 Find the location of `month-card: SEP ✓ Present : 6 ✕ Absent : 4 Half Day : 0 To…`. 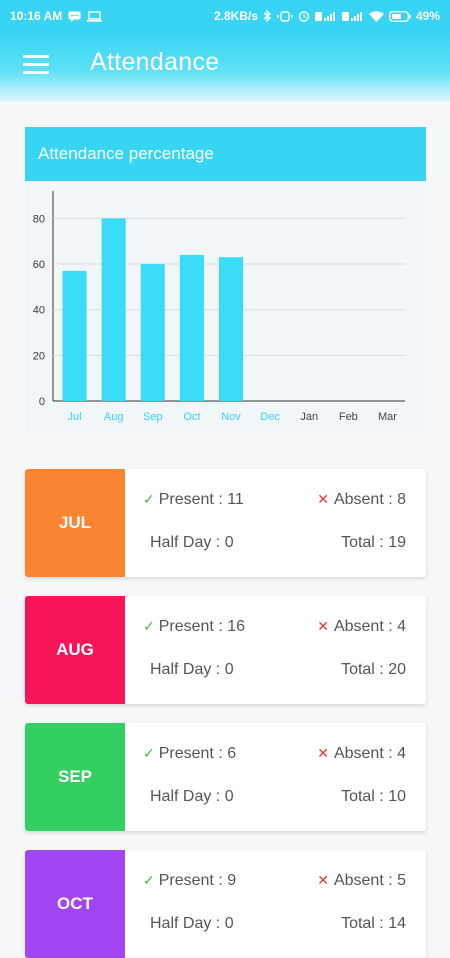

month-card: SEP ✓ Present : 6 ✕ Absent : 4 Half Day : 0 To… is located at coordinates (225, 777).